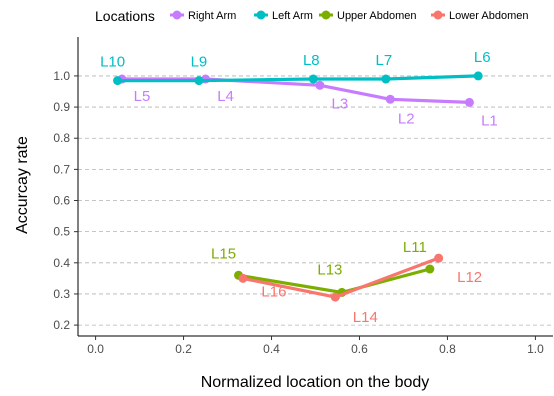  I want to click on legend-label: Upper Abdomen, so click(377, 16).